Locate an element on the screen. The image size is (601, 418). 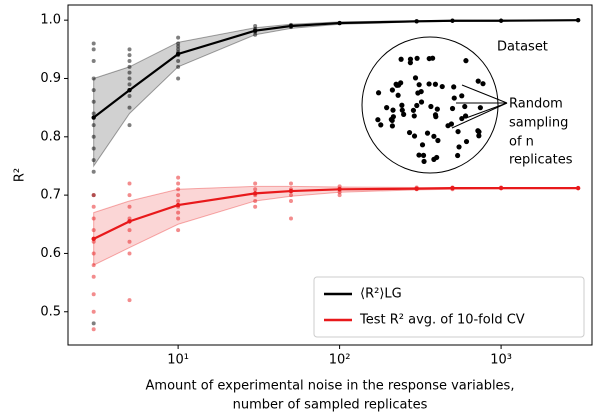
y-tick-label: 0.9 is located at coordinates (50, 78).